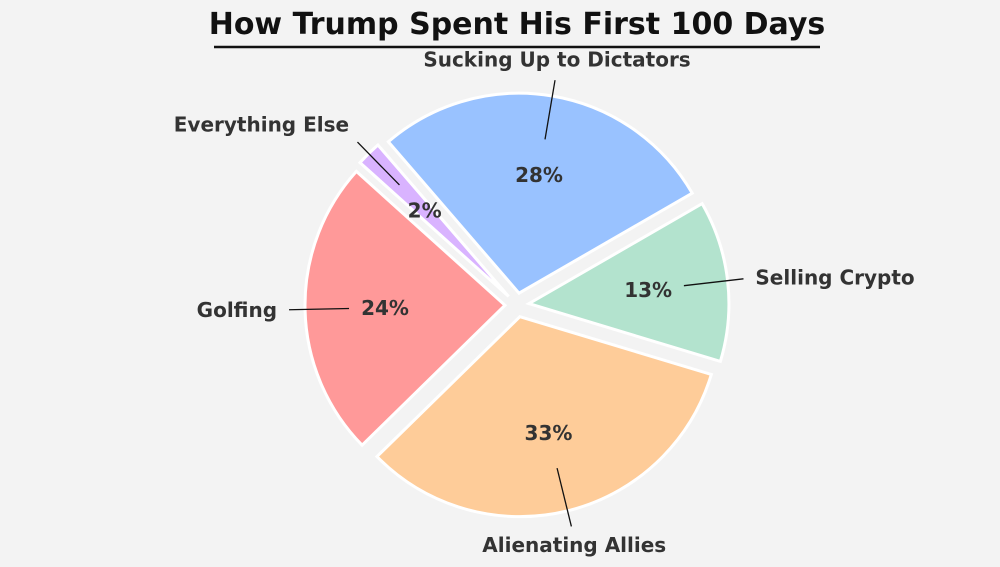  What do you see at coordinates (425, 211) in the screenshot?
I see `pct-label-everything-else: 2%` at bounding box center [425, 211].